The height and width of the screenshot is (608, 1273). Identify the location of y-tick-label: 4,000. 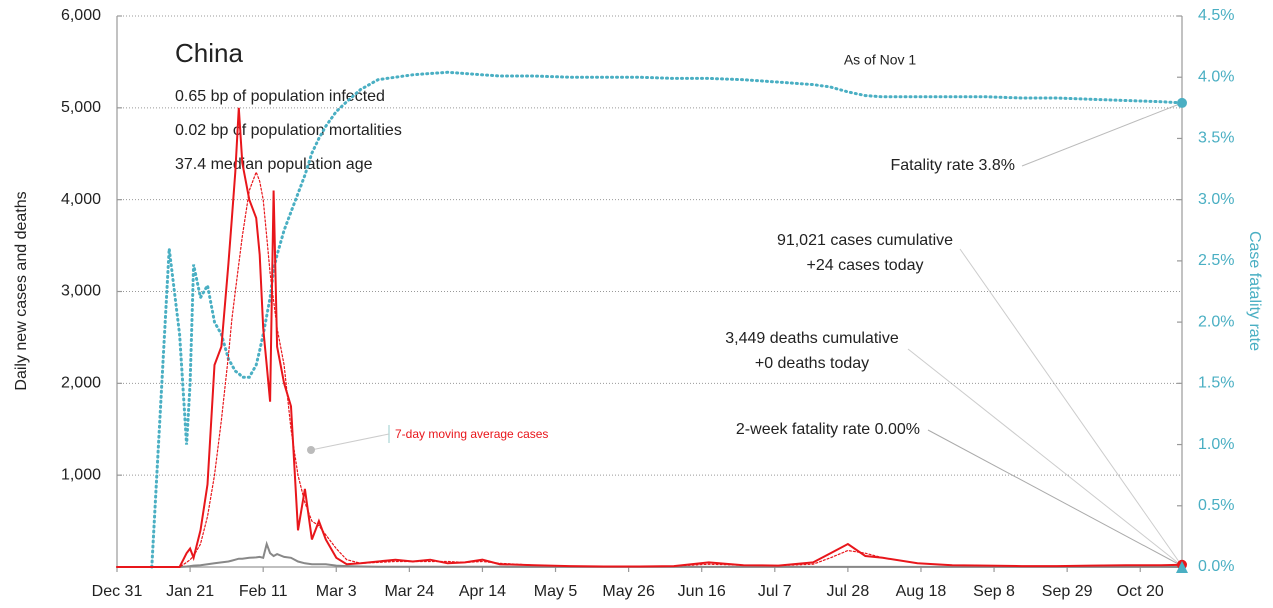
(81, 199).